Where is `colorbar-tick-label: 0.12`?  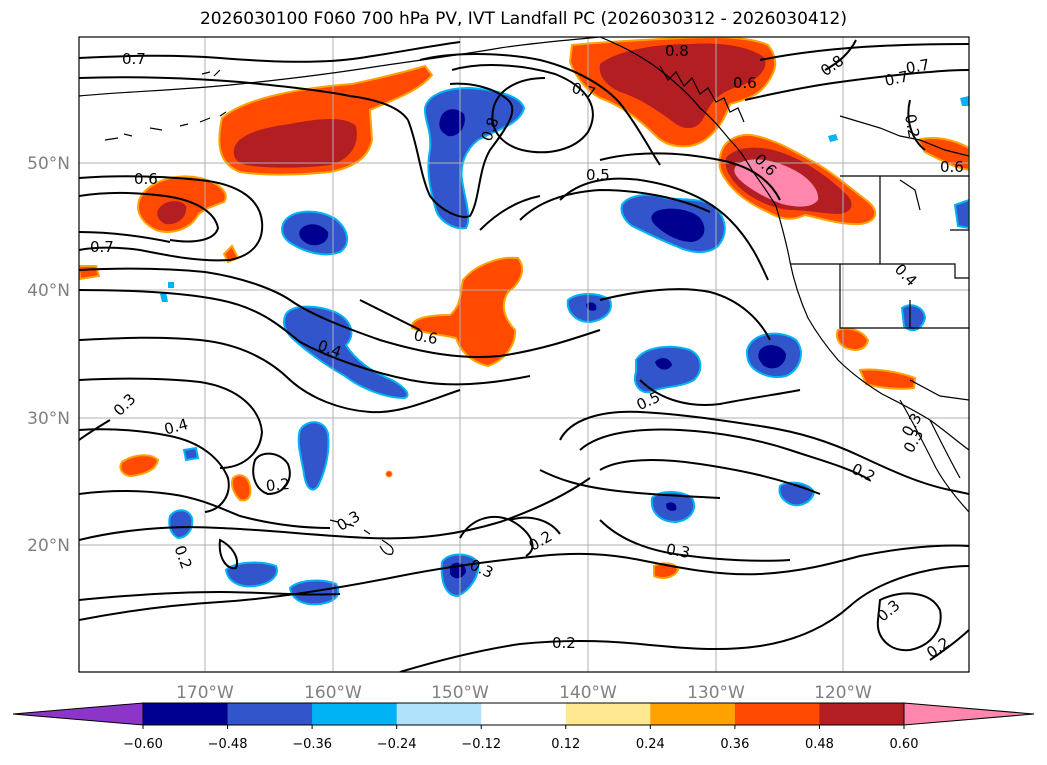 colorbar-tick-label: 0.12 is located at coordinates (565, 744).